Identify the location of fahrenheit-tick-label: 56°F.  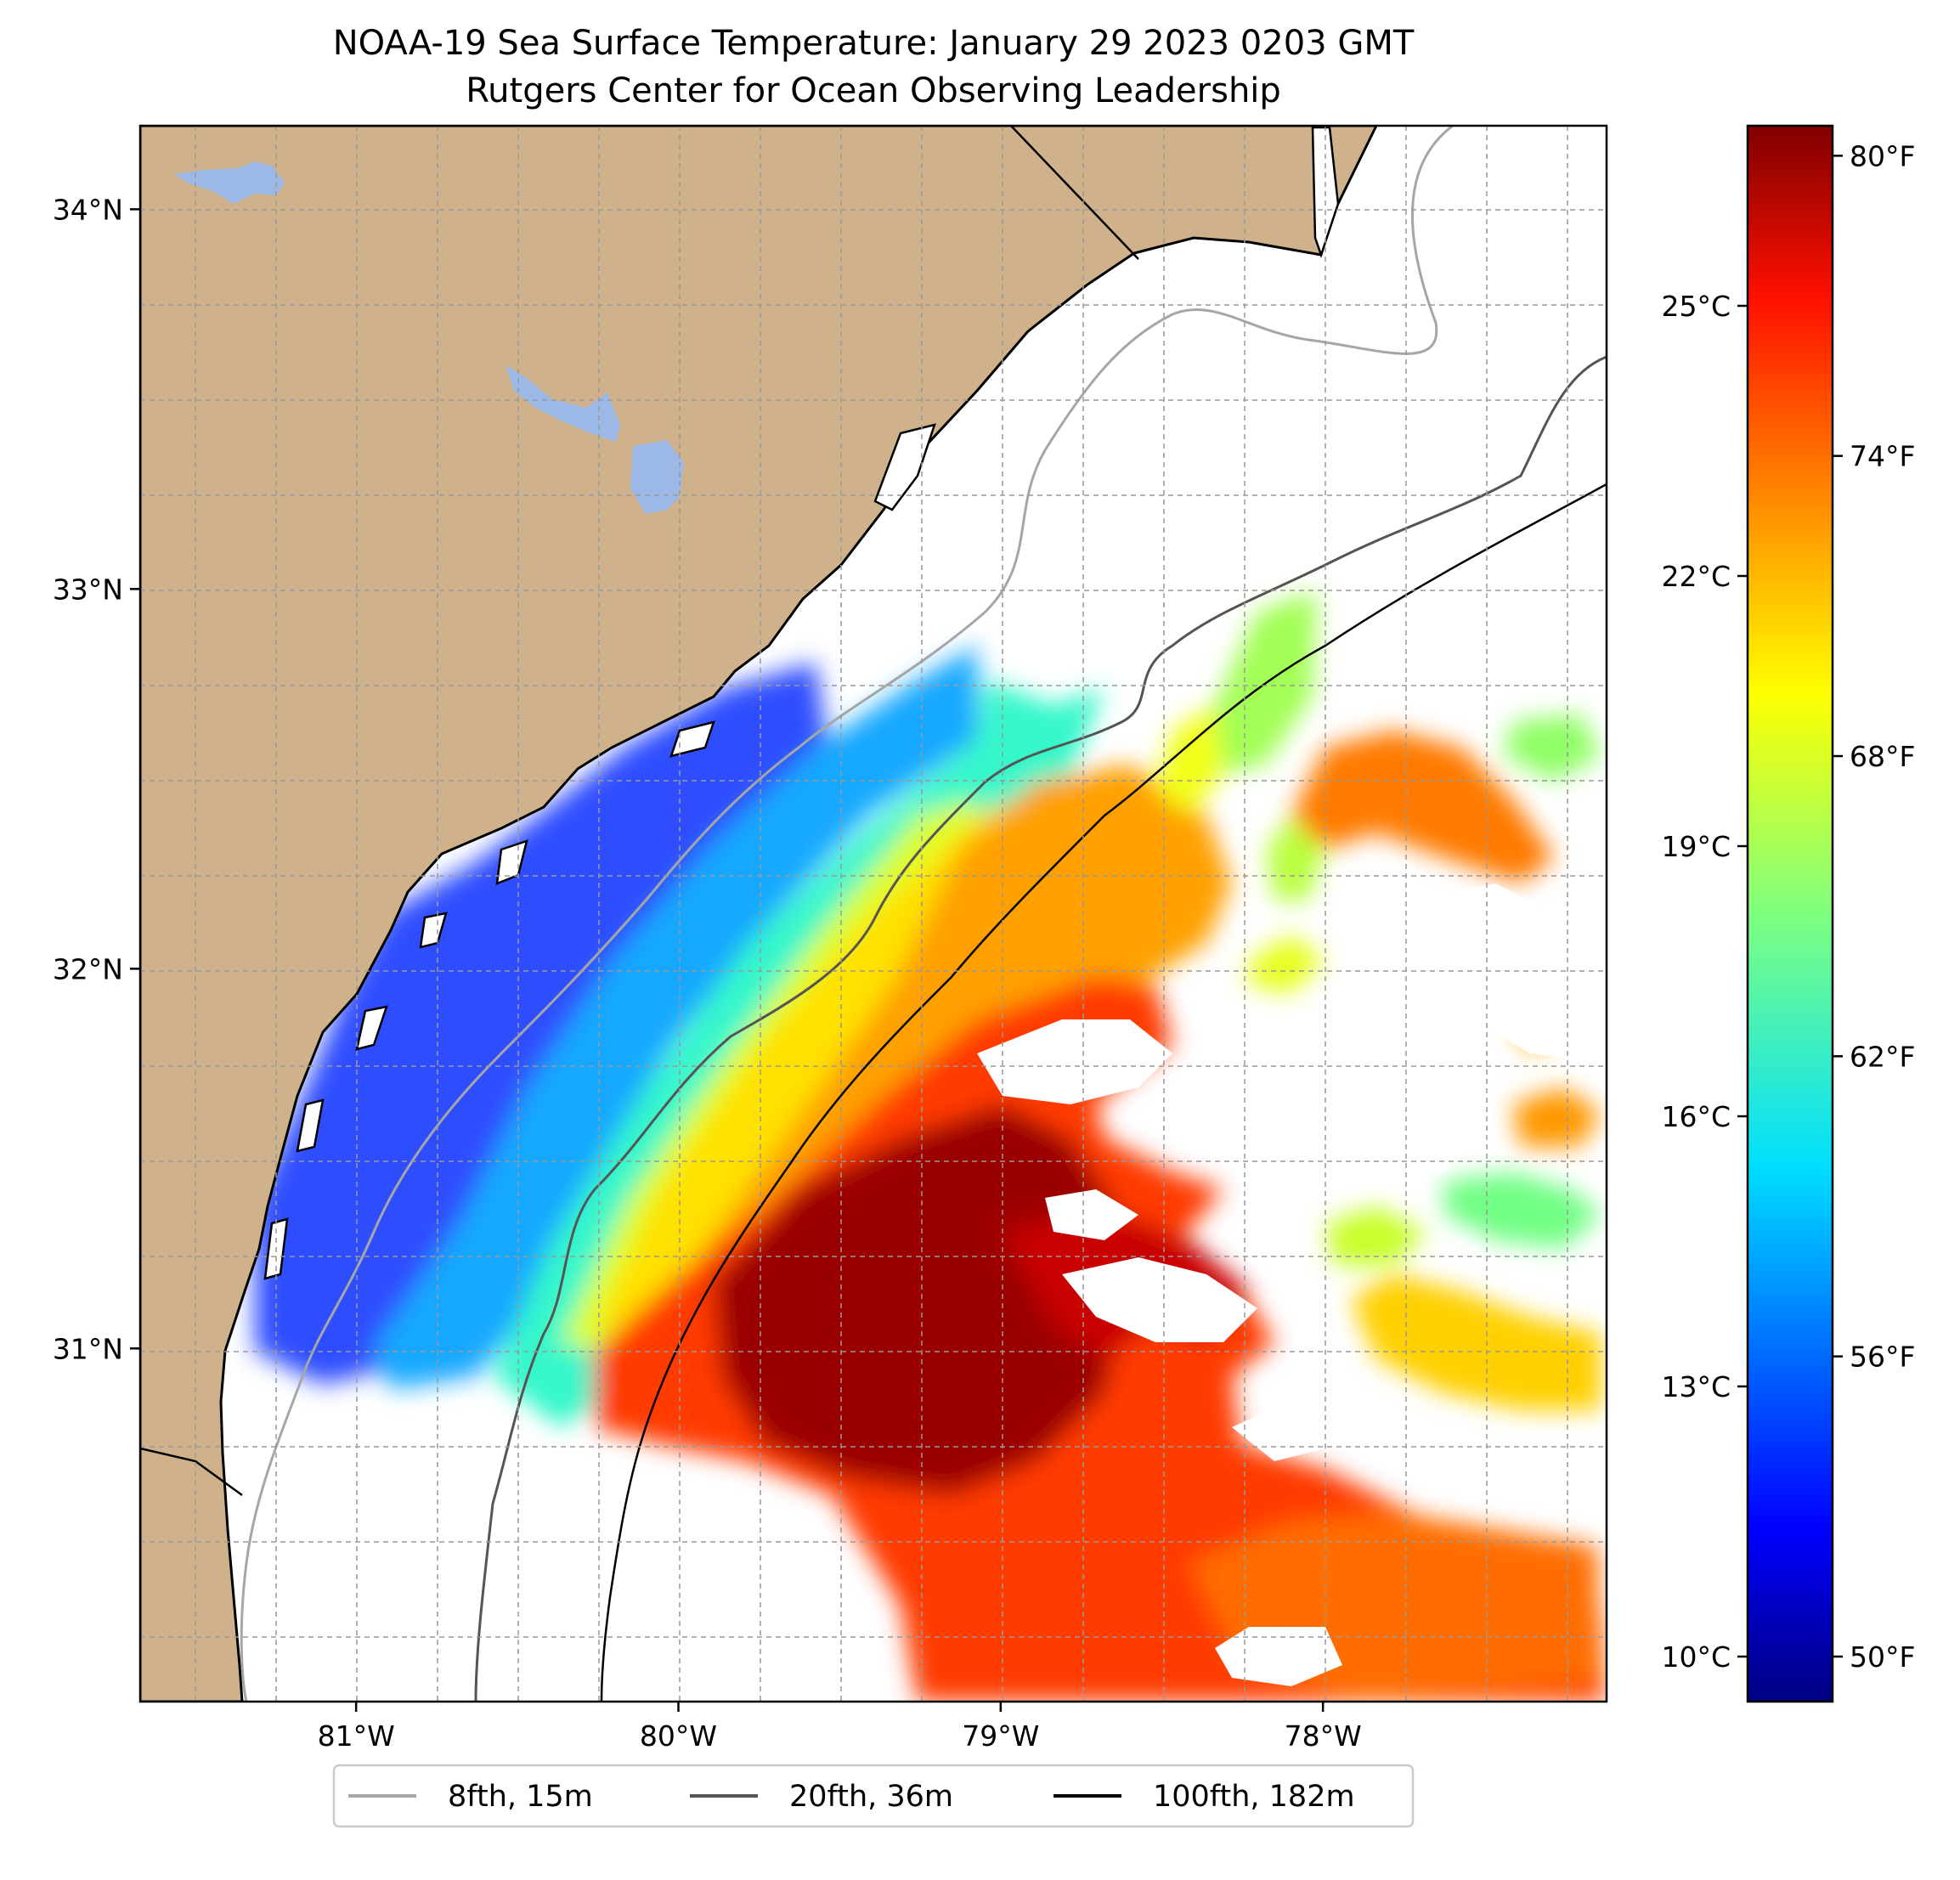
(1883, 1358).